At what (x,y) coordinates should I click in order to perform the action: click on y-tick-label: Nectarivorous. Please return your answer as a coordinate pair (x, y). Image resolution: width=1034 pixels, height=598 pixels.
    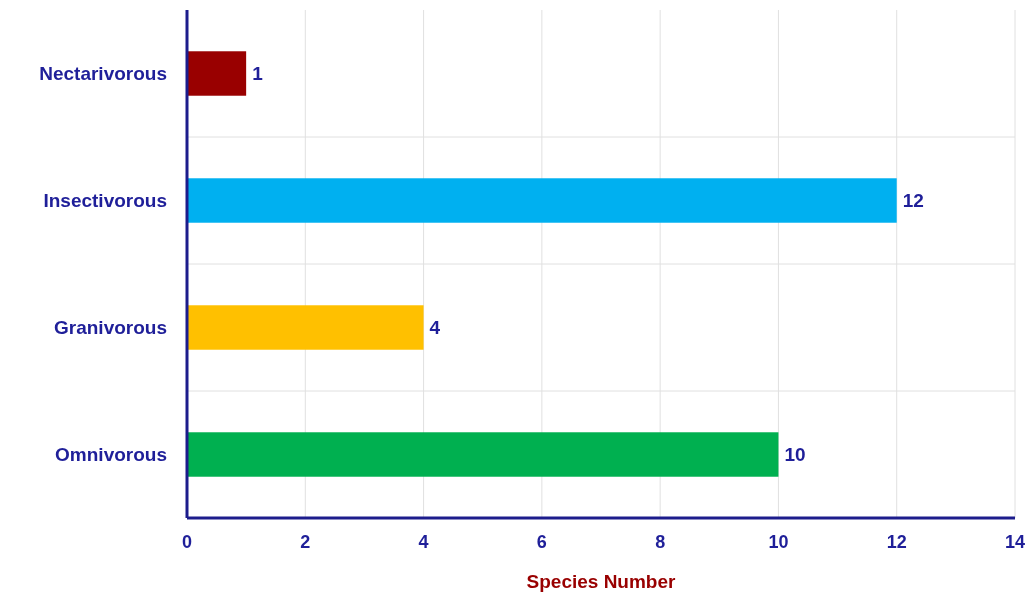
    Looking at the image, I should click on (103, 74).